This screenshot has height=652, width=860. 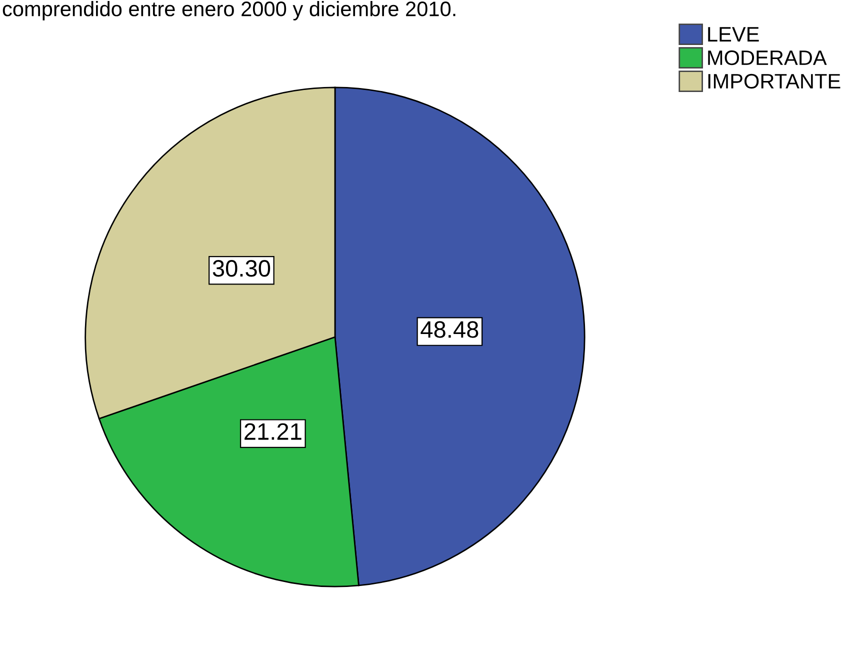 What do you see at coordinates (767, 58) in the screenshot?
I see `legend-label: MODERADA` at bounding box center [767, 58].